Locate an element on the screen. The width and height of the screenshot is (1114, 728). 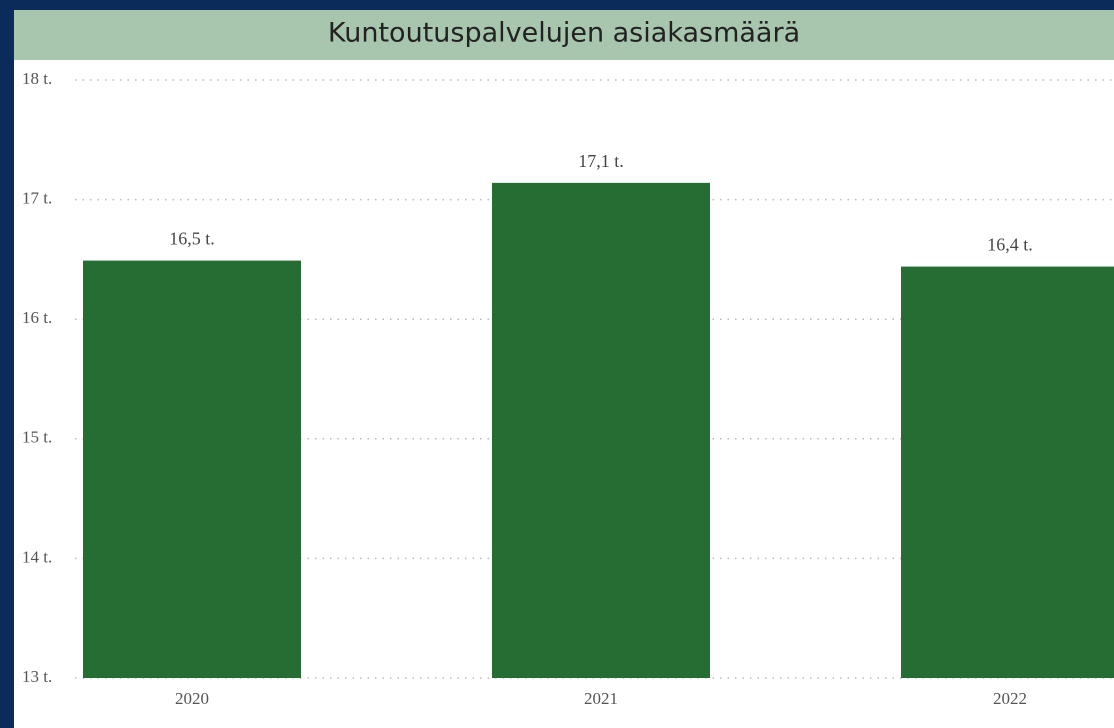
x-tick-label: 2021 is located at coordinates (601, 698).